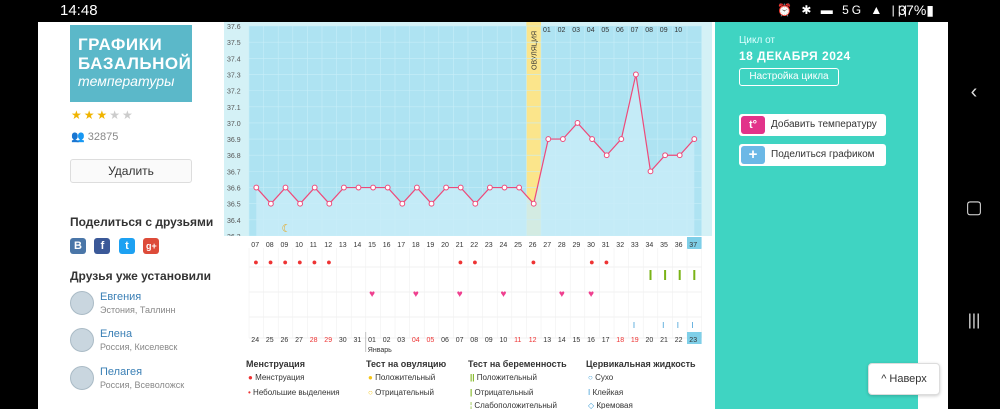 Image resolution: width=1000 pixels, height=409 pixels. I want to click on cycle-day-label: 15, so click(372, 245).